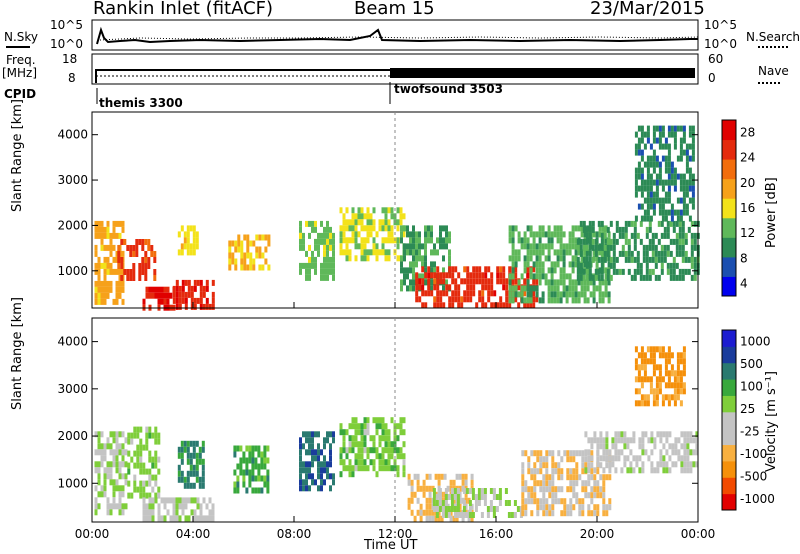  What do you see at coordinates (395, 69) in the screenshot?
I see `freq-panel` at bounding box center [395, 69].